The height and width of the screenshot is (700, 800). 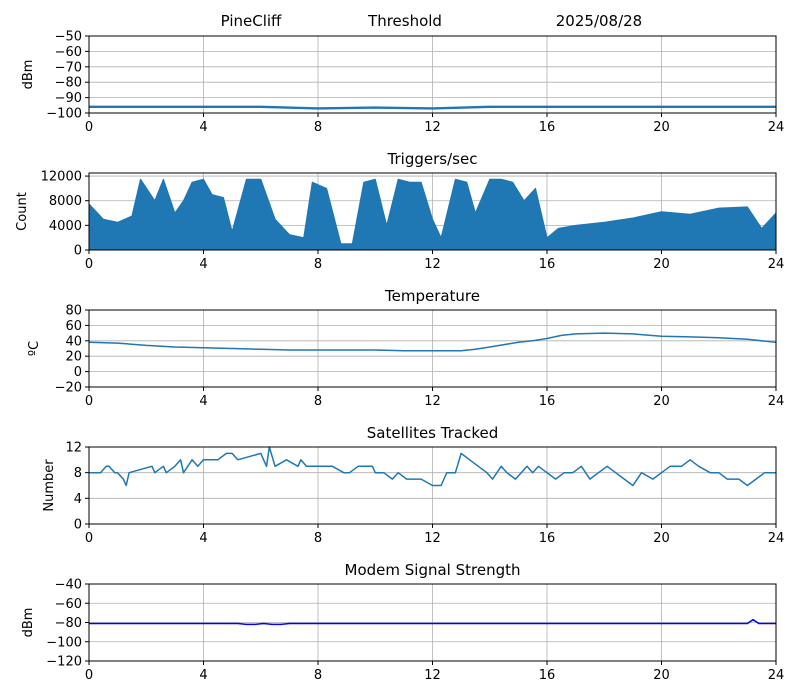 I want to click on y-tick-label: 4000, so click(x=65, y=226).